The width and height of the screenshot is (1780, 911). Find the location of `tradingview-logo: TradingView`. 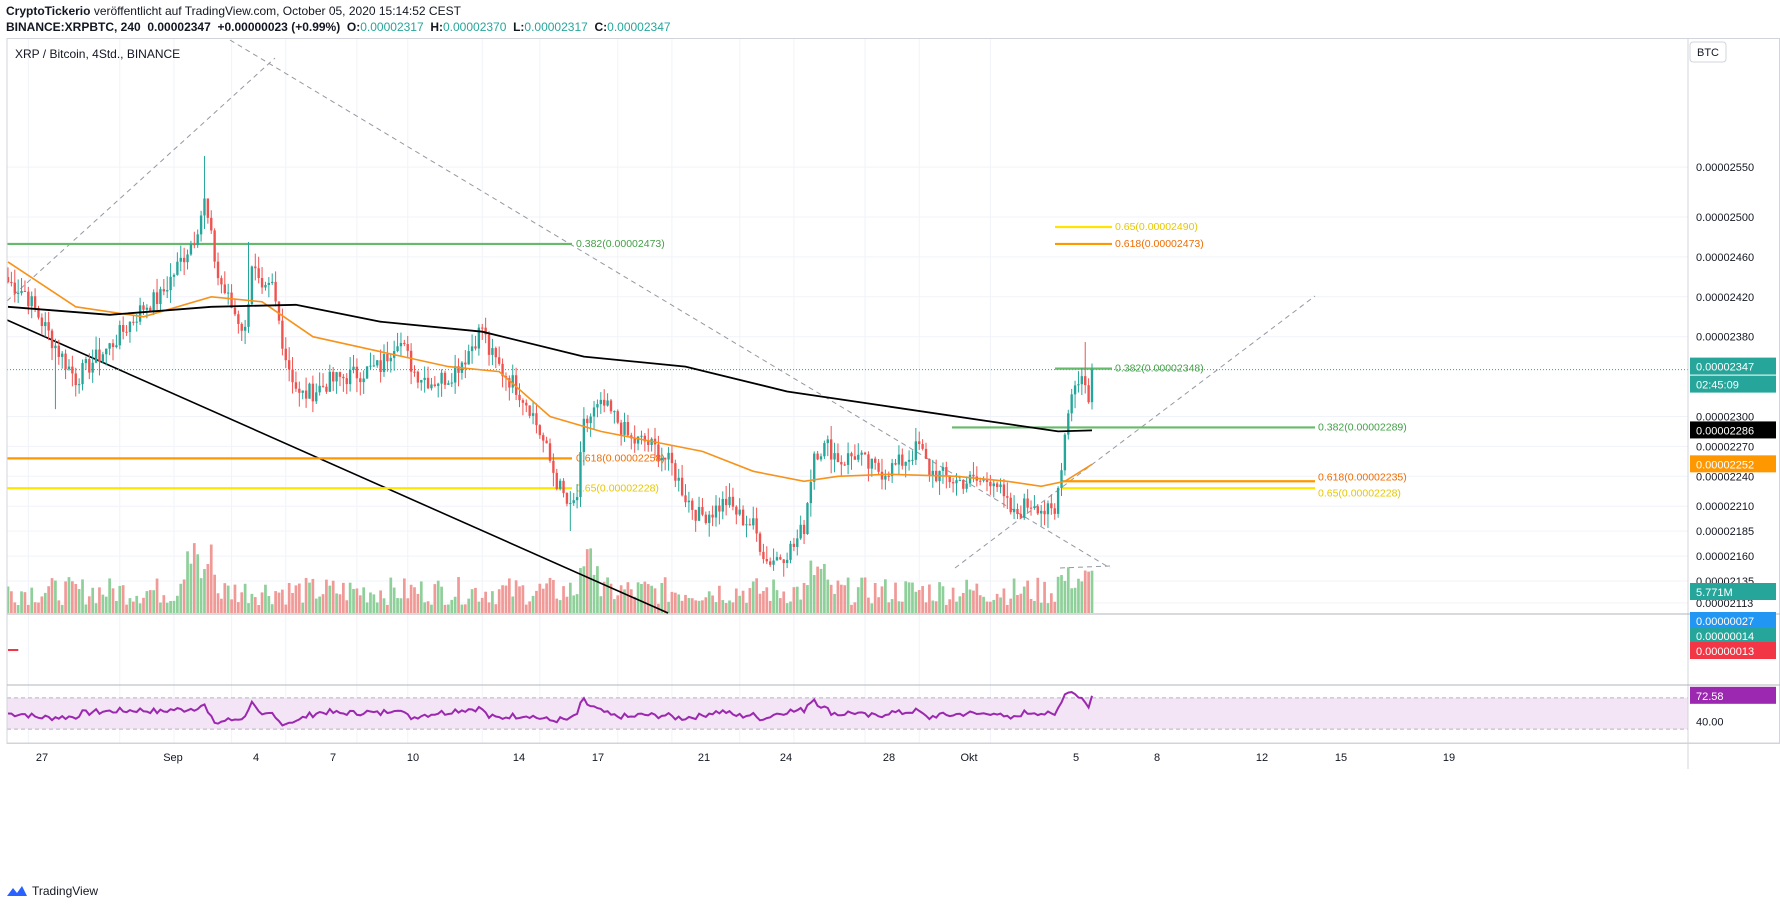

tradingview-logo: TradingView is located at coordinates (52, 891).